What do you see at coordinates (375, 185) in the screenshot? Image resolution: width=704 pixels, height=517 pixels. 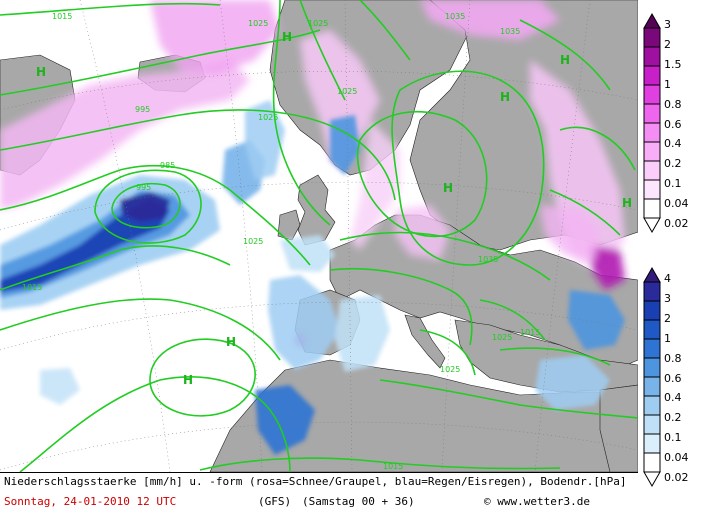 I see `snow-band-scandinavia-east` at bounding box center [375, 185].